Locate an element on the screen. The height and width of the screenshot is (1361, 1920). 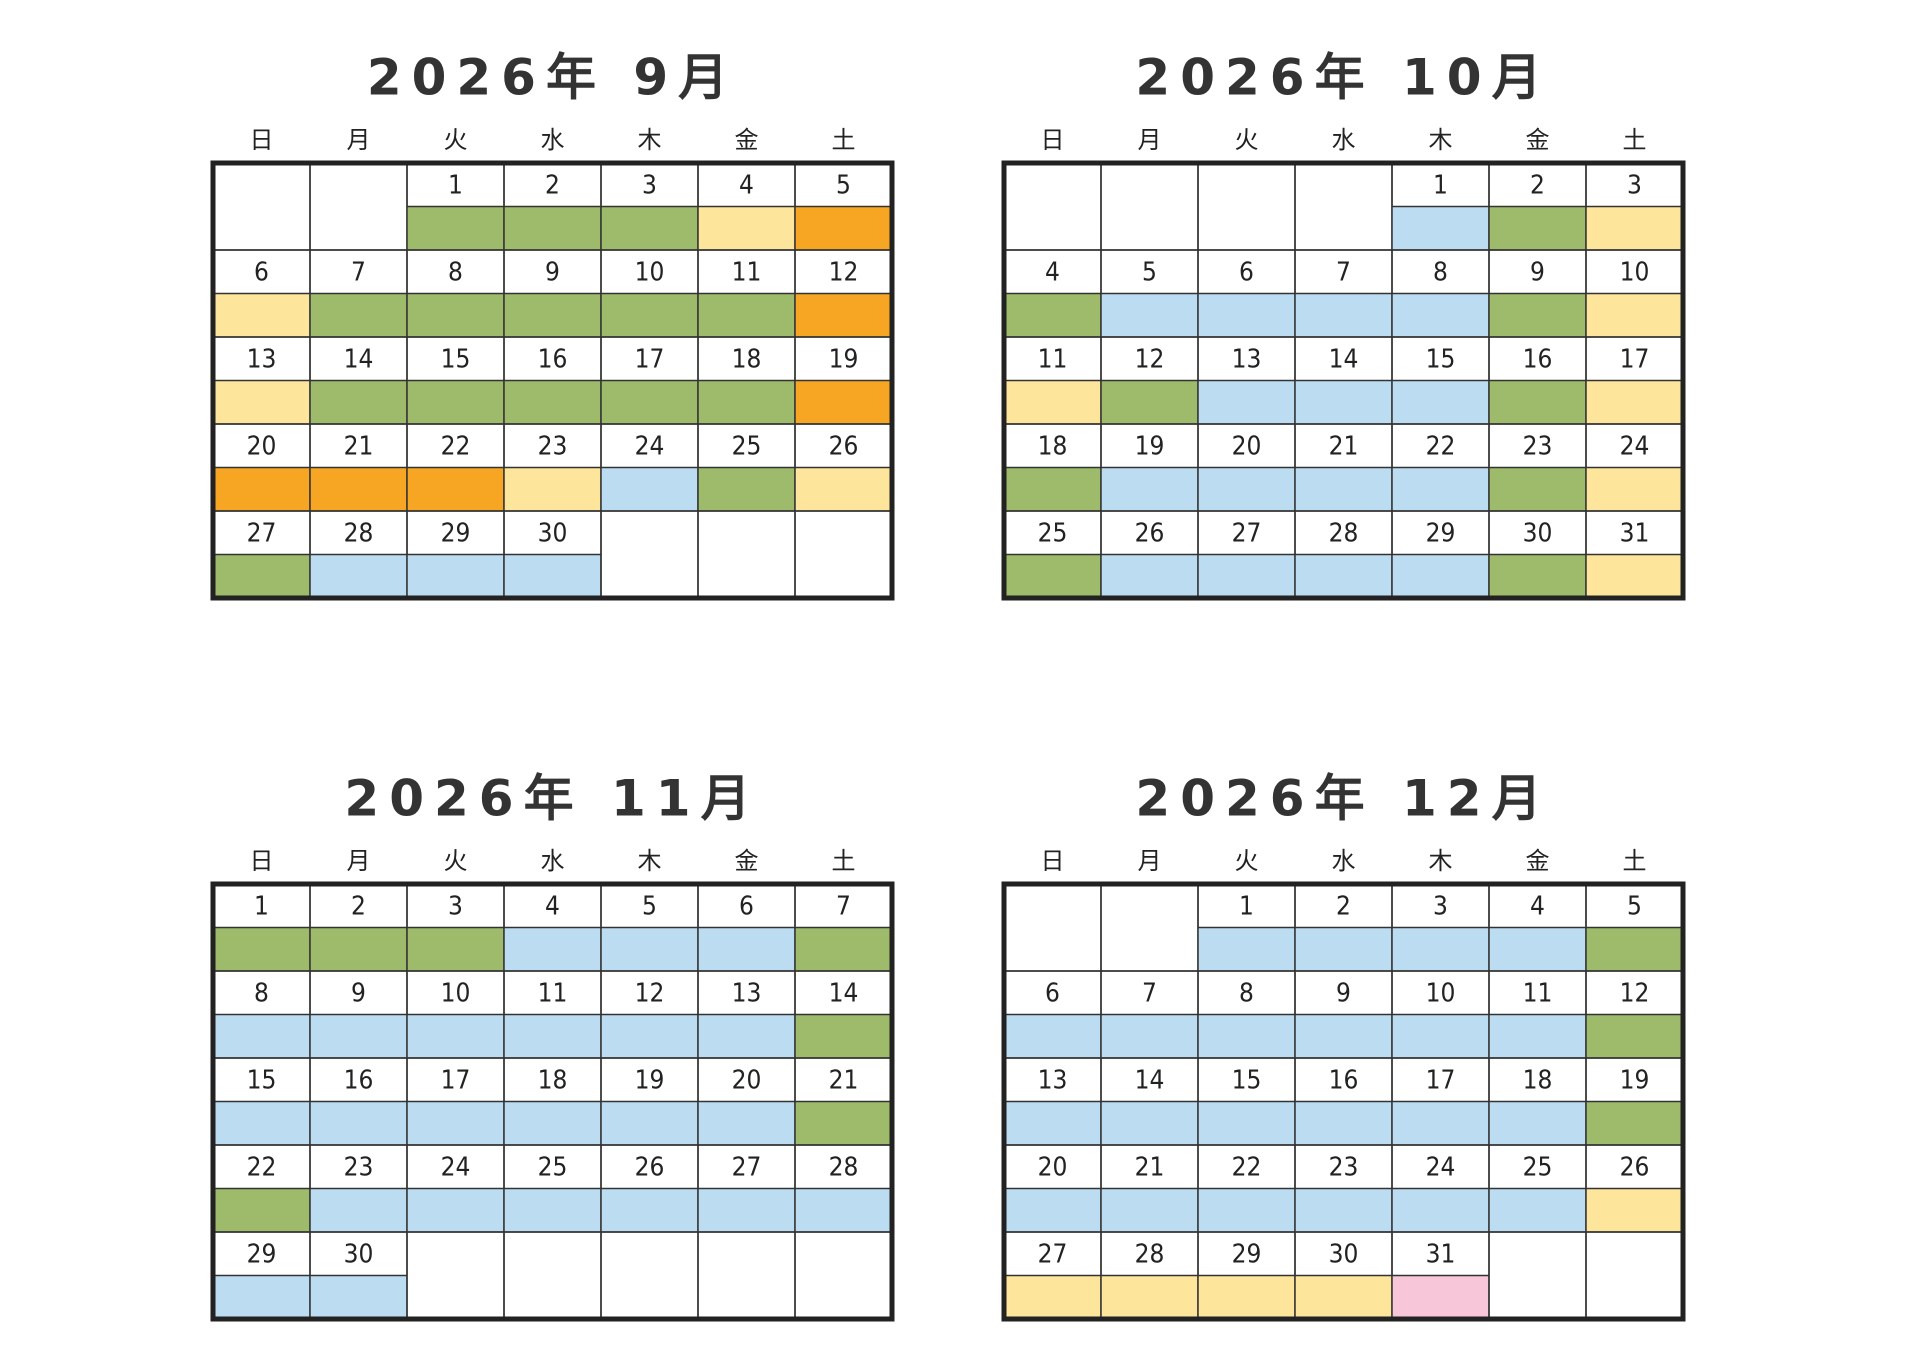
day-number: 19 is located at coordinates (844, 359).